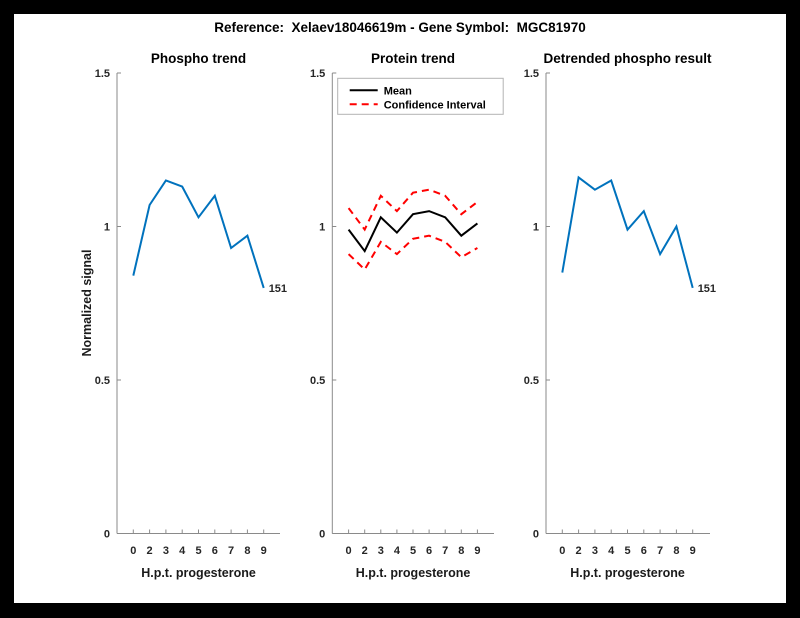  I want to click on confidence-interval-upper-line, so click(413, 210).